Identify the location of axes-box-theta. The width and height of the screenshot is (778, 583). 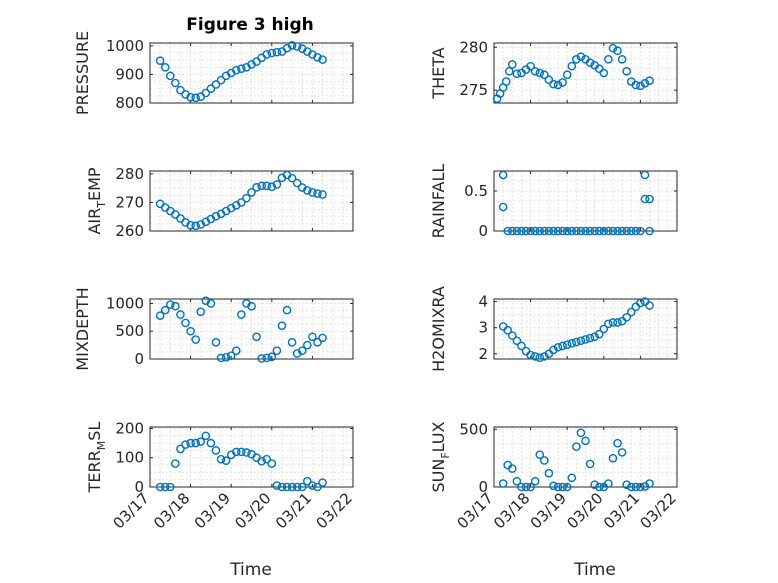
(585, 73).